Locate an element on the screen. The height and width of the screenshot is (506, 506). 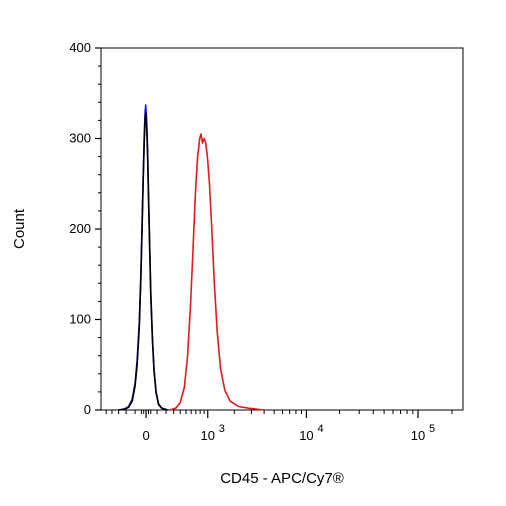
y-axis-title: Count is located at coordinates (19, 228).